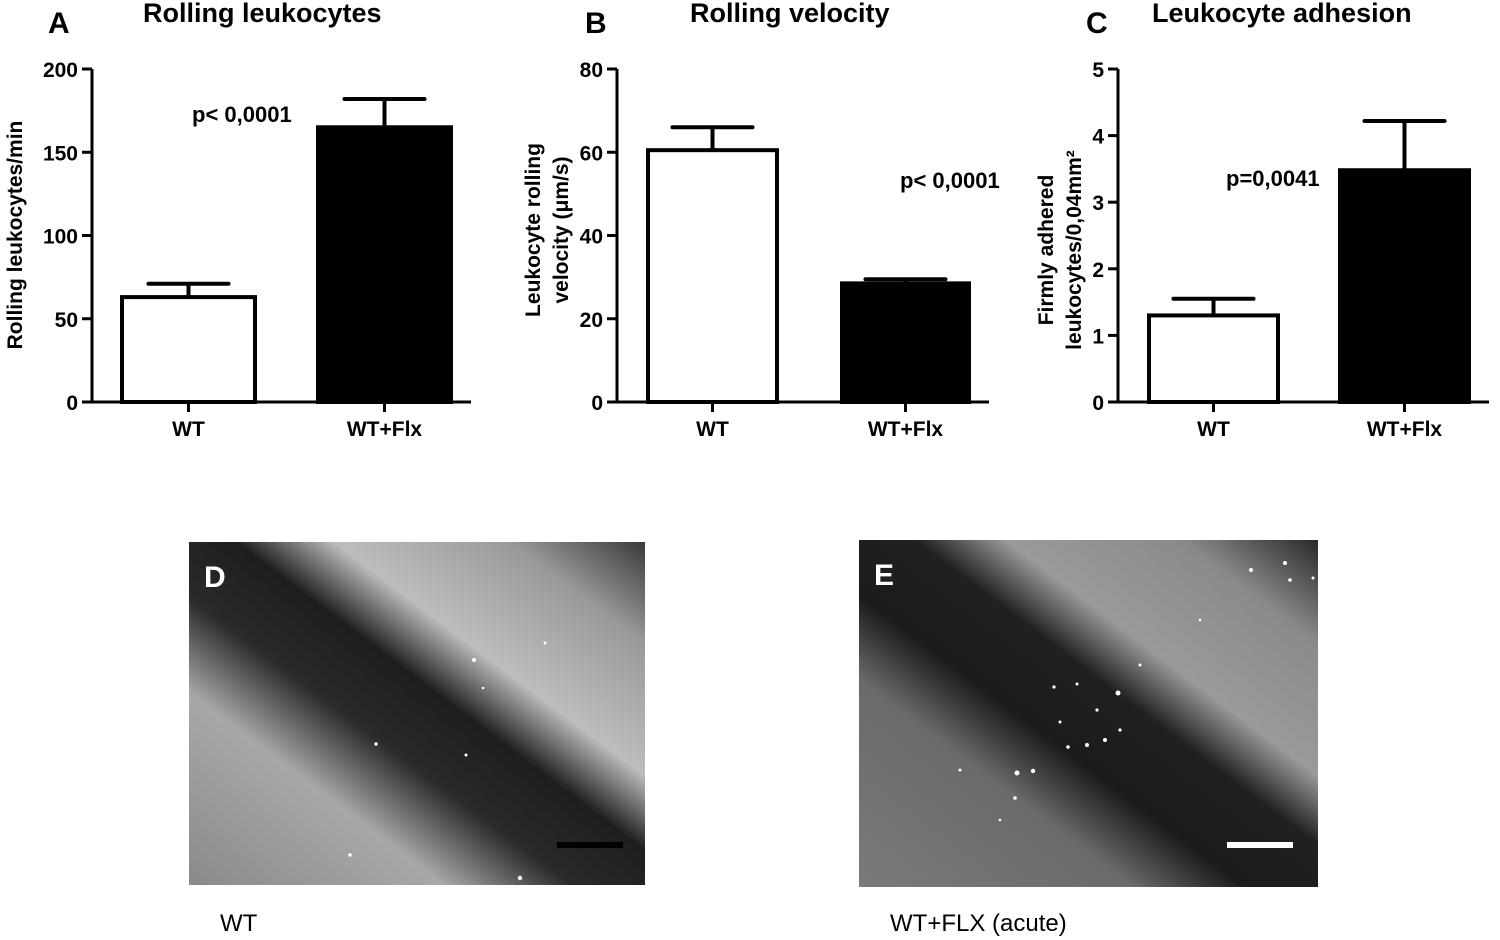  What do you see at coordinates (978, 923) in the screenshot?
I see `caption-e: WT+FLX (acute)` at bounding box center [978, 923].